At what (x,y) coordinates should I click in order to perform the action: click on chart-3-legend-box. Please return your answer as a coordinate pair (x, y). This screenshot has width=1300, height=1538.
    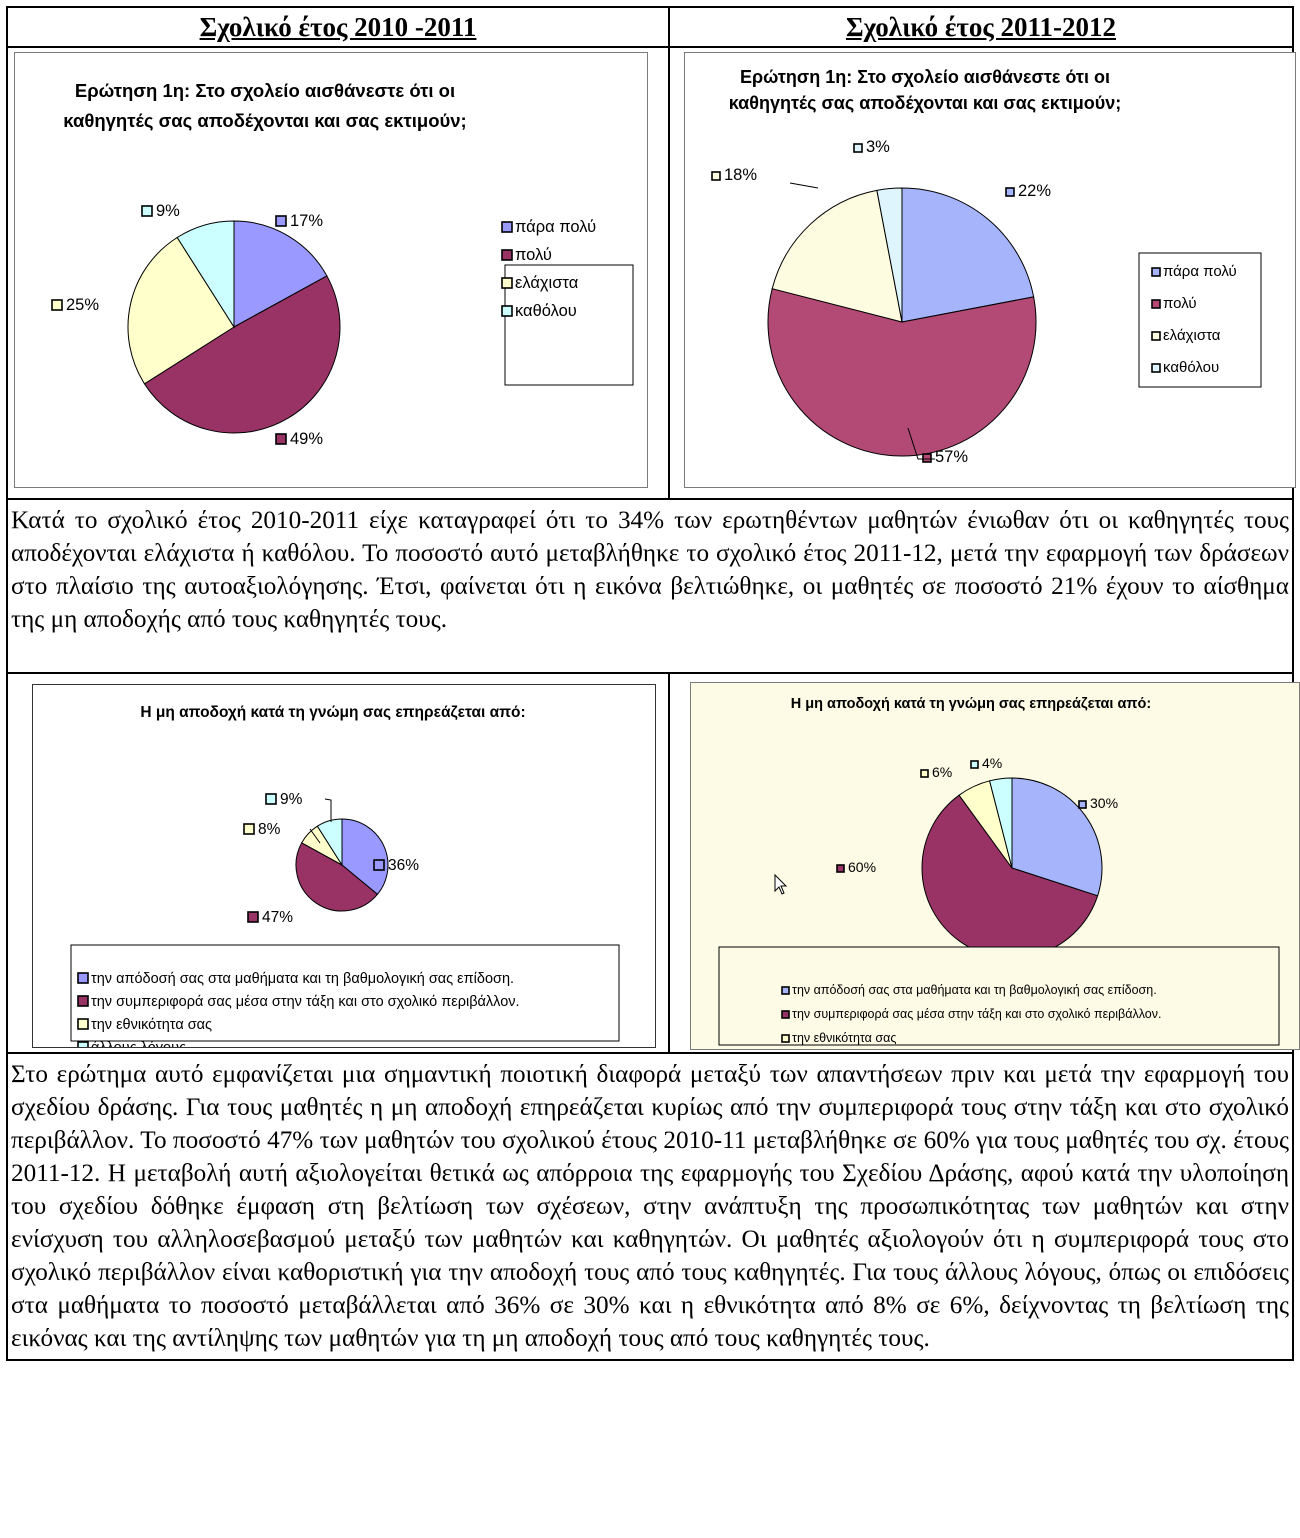
    Looking at the image, I should click on (345, 993).